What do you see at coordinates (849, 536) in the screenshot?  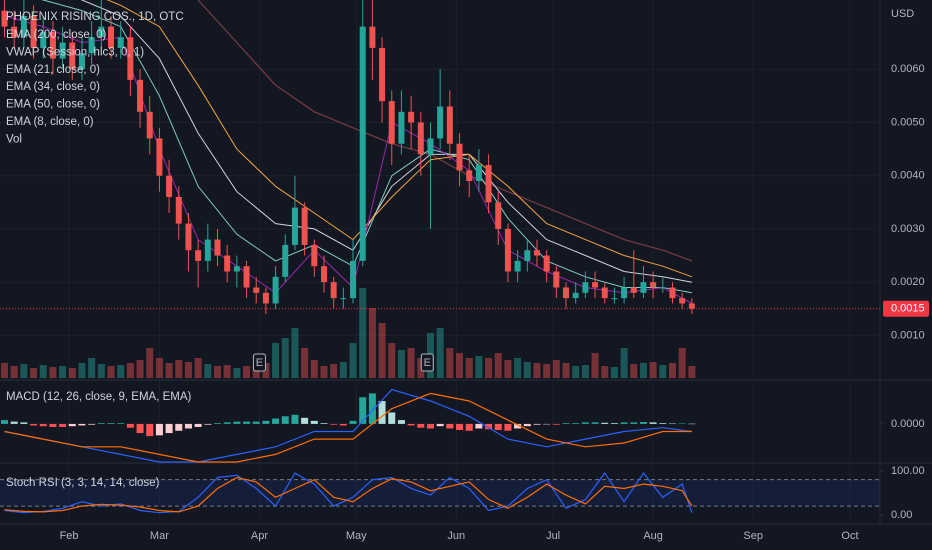 I see `x-tick-label: Oct` at bounding box center [849, 536].